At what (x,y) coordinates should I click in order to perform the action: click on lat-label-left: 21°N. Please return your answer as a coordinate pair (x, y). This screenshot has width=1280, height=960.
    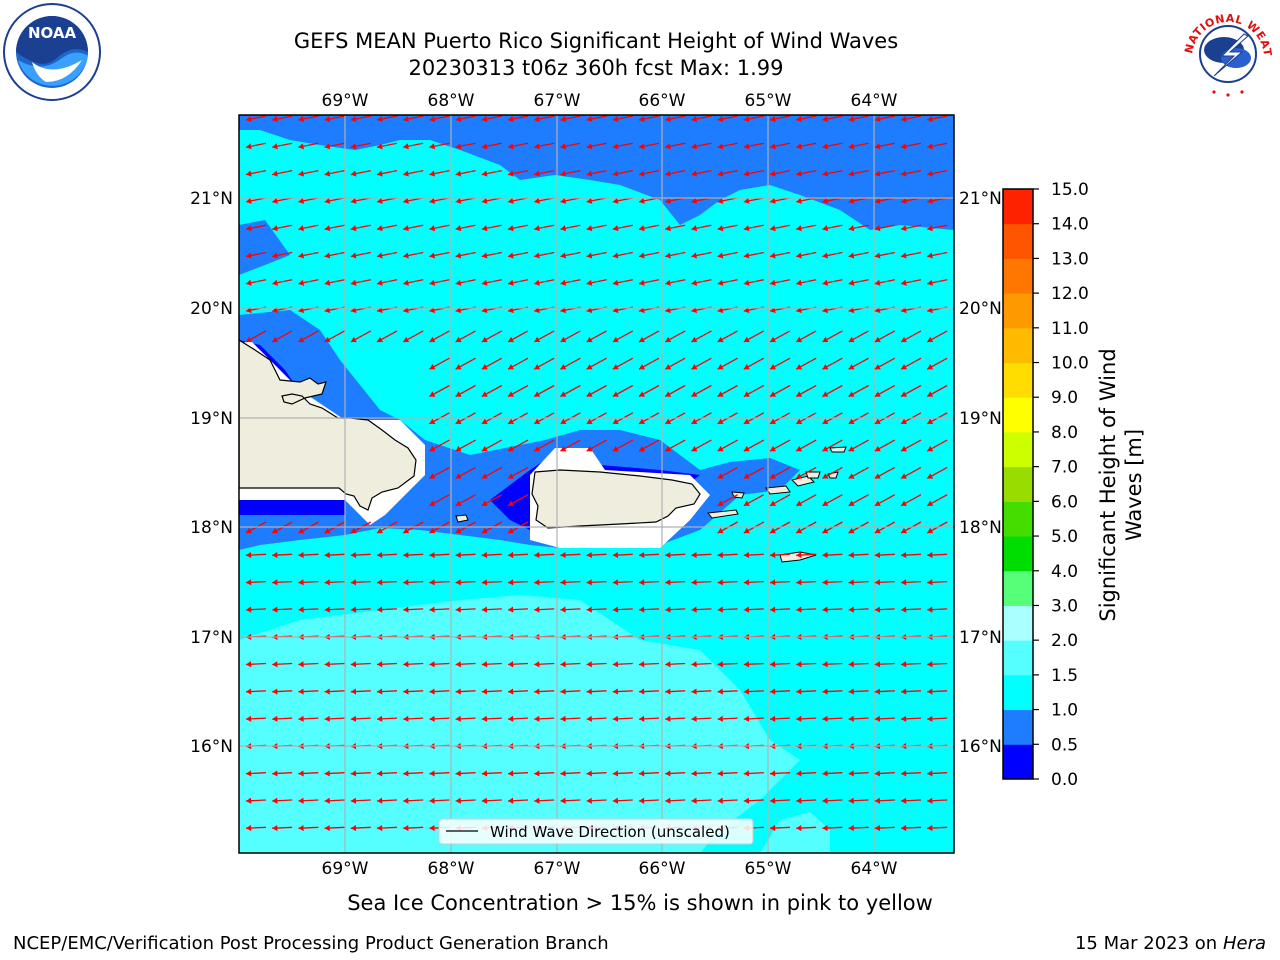
    Looking at the image, I should click on (211, 199).